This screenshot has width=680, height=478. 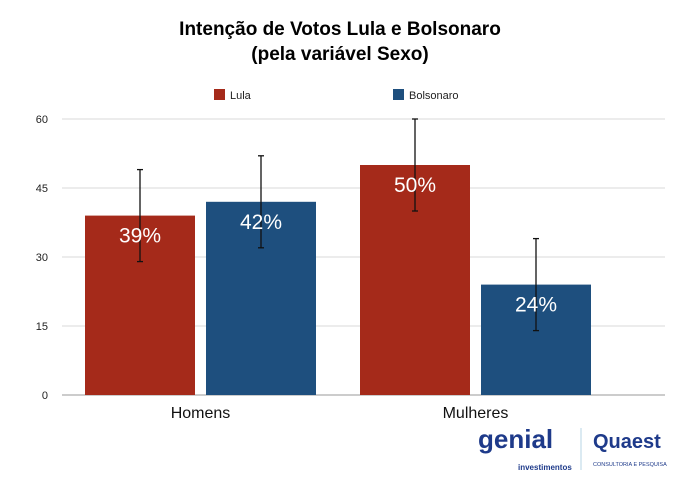 I want to click on legend-label: Lula, so click(x=241, y=96).